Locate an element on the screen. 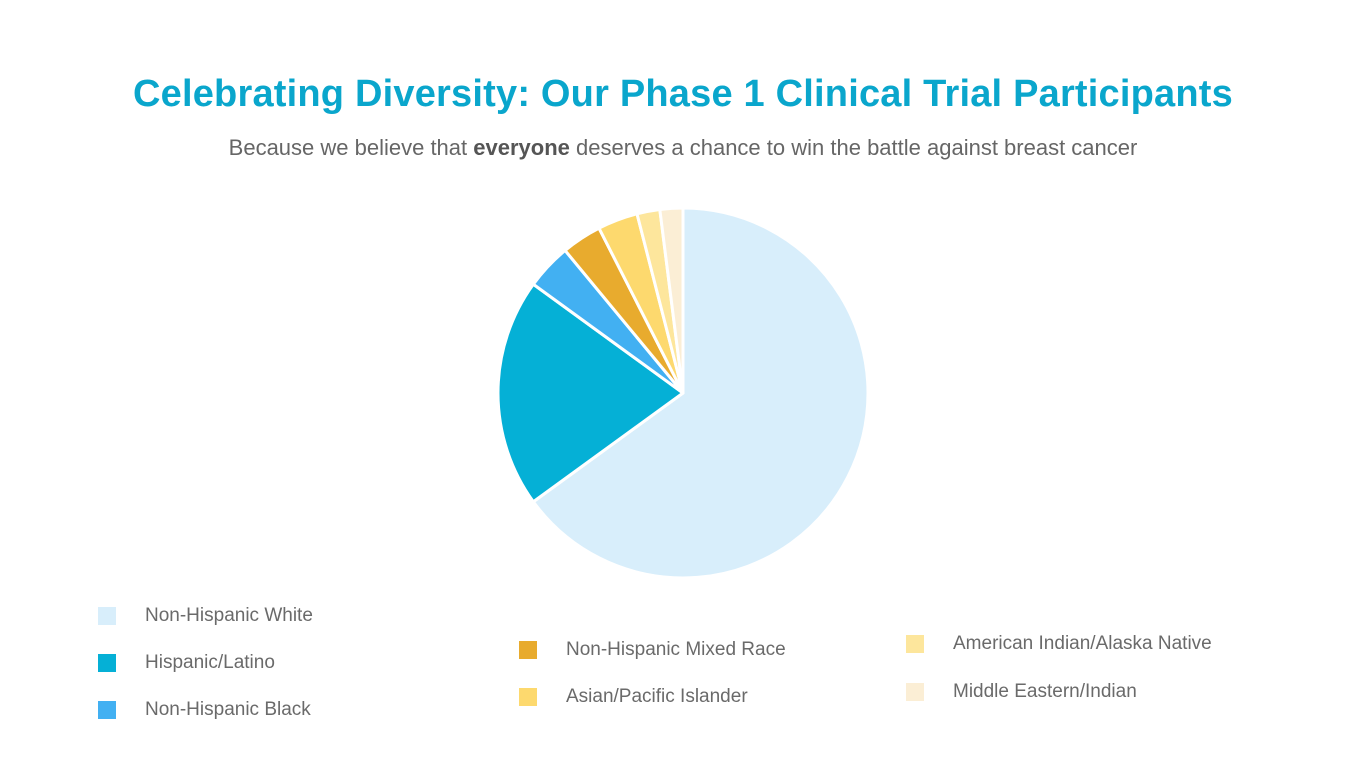 This screenshot has height=768, width=1366. subtitle-lead: Because we believe that is located at coordinates (351, 147).